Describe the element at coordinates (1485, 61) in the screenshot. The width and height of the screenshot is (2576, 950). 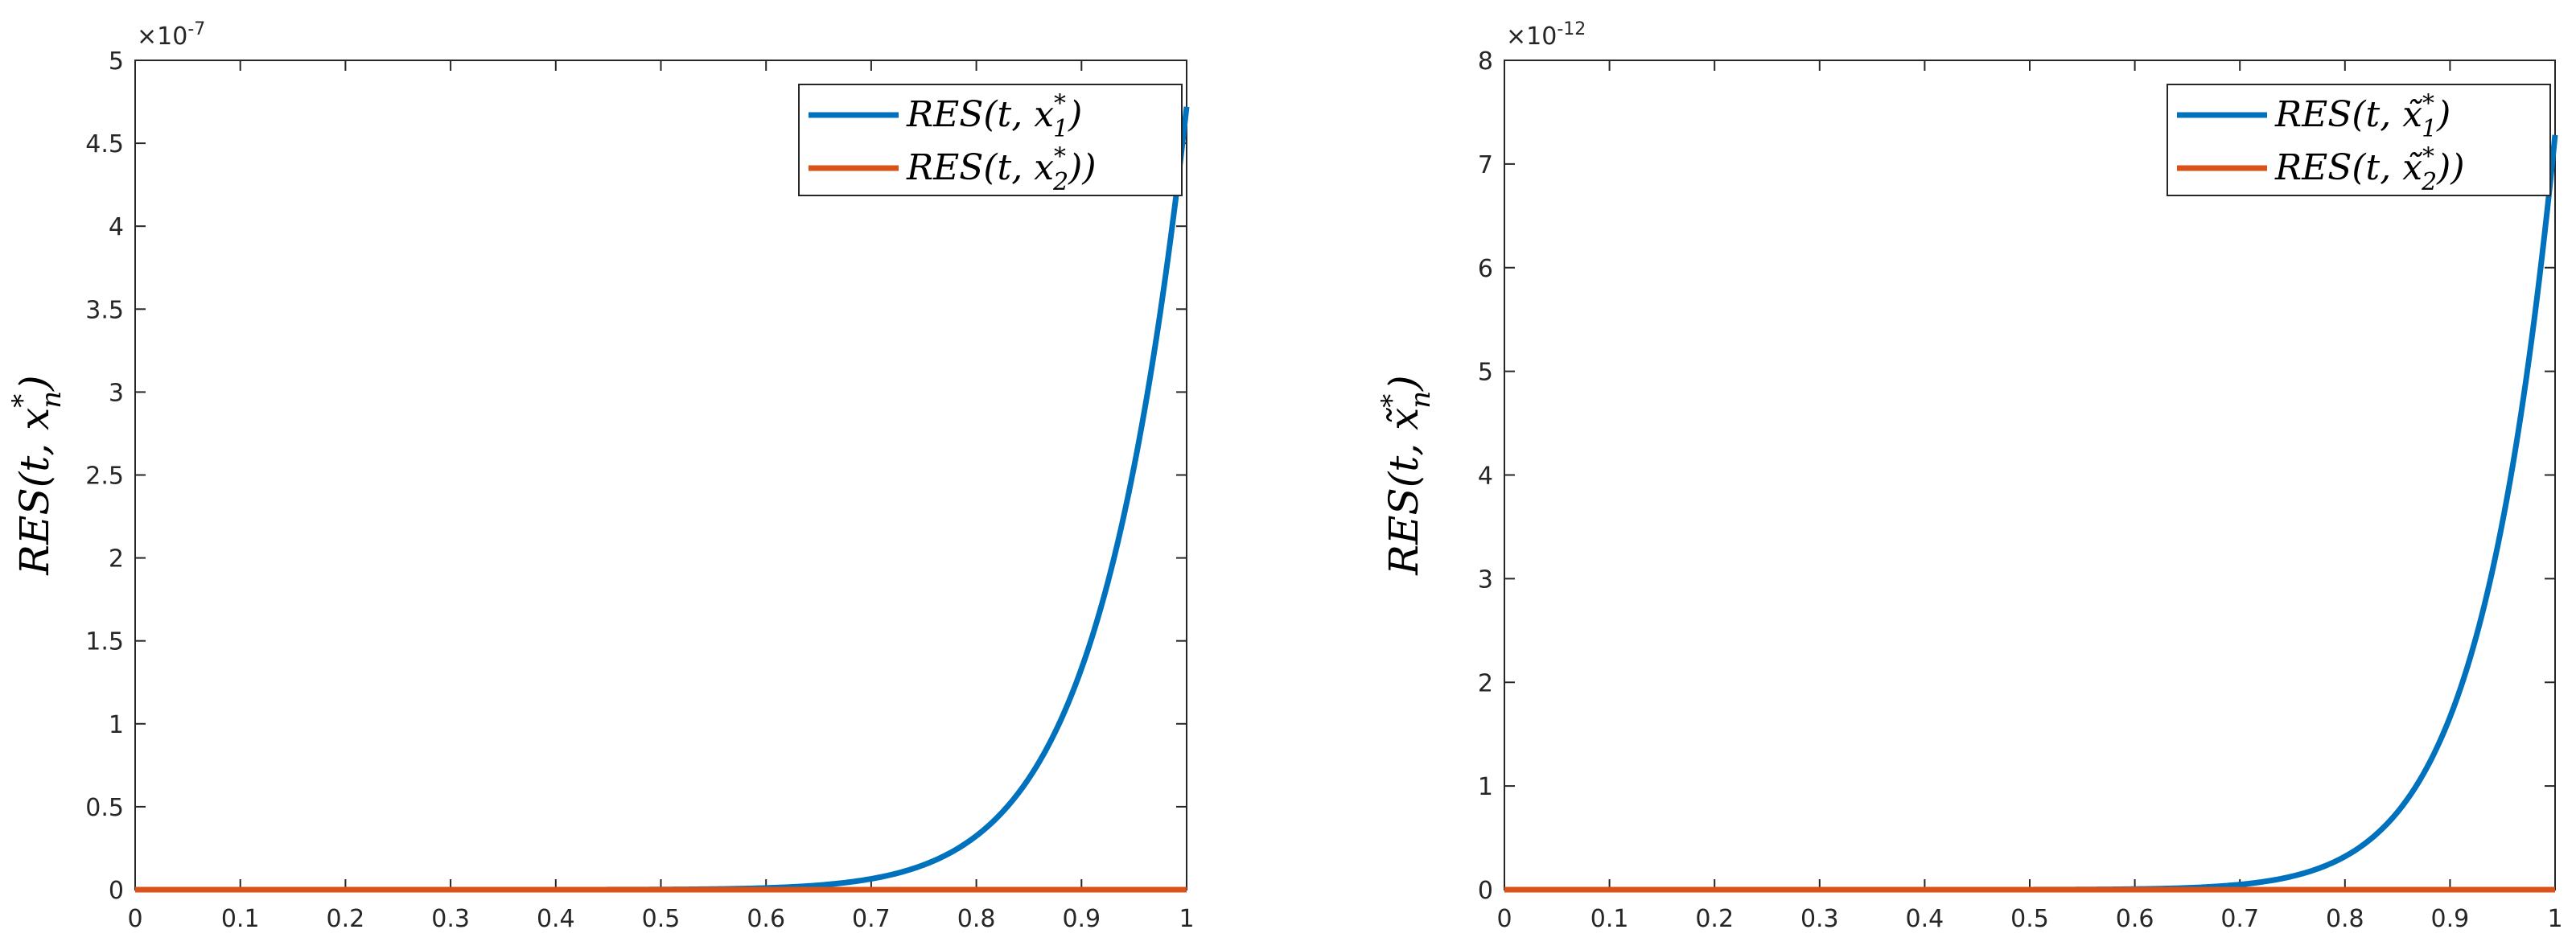
I see `y-tick-label: 8` at that location.